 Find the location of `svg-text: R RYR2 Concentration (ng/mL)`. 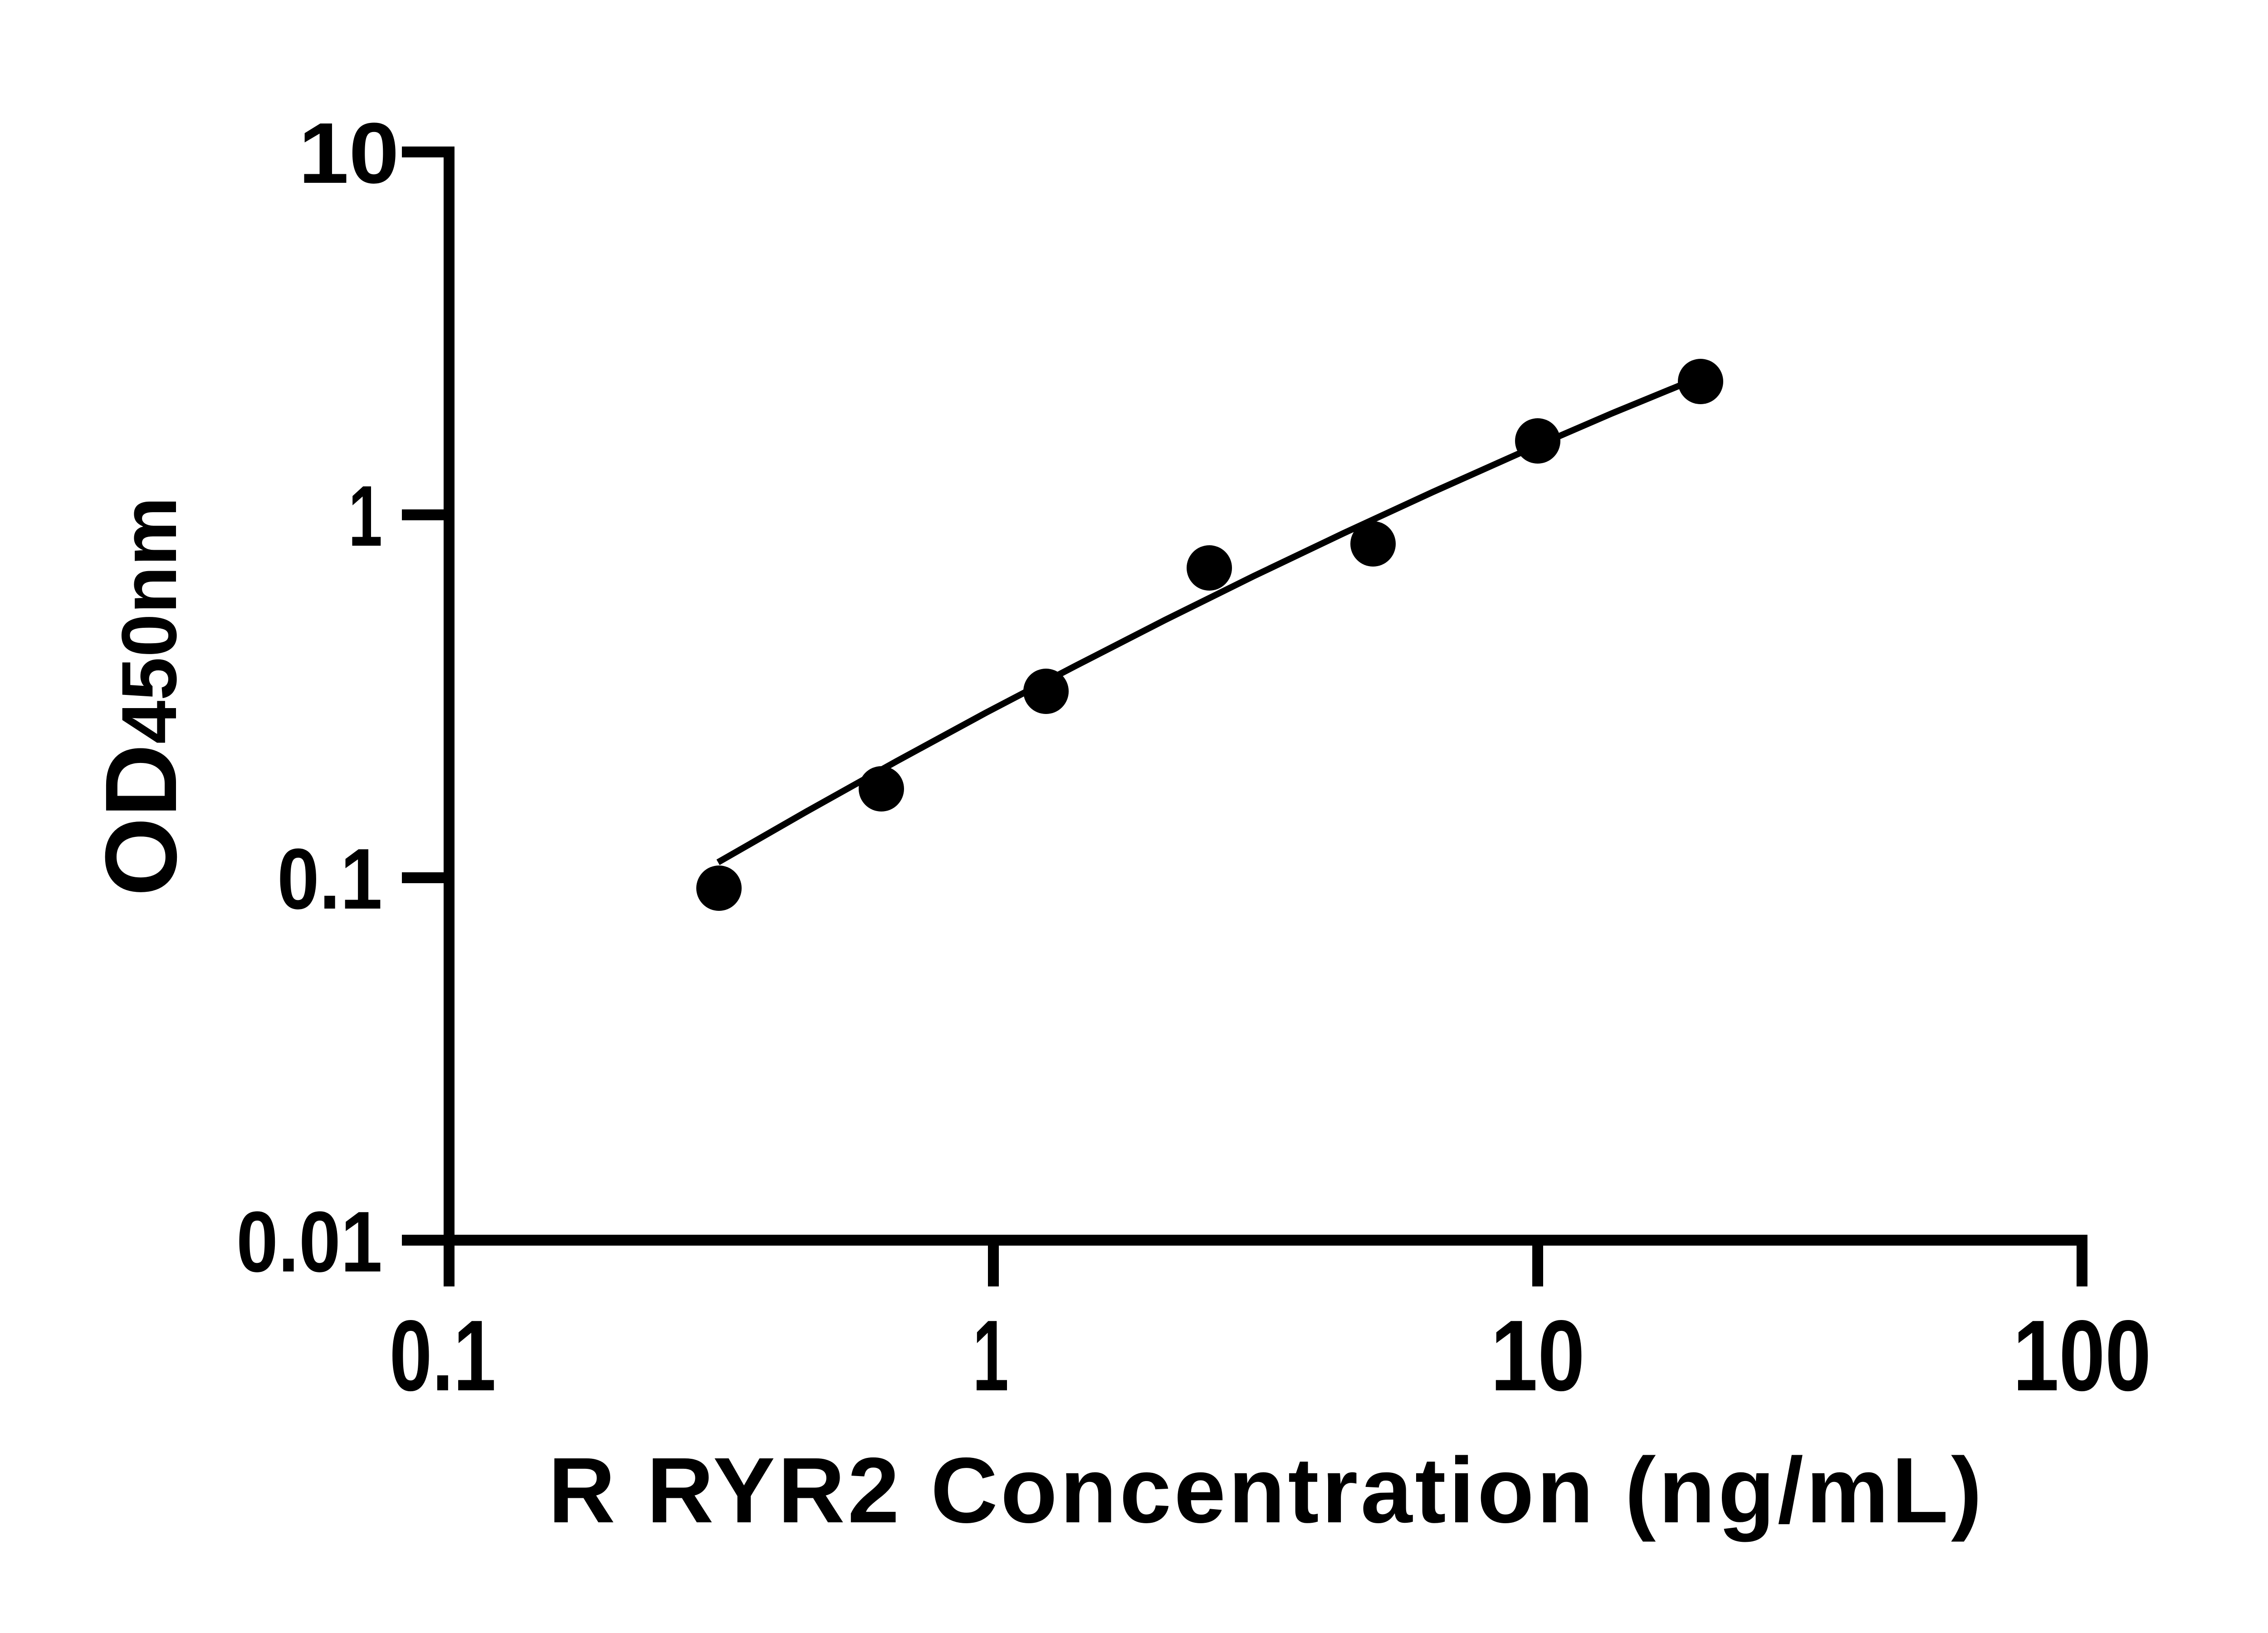

svg-text: R RYR2 Concentration (ng/mL) is located at coordinates (1266, 1490).